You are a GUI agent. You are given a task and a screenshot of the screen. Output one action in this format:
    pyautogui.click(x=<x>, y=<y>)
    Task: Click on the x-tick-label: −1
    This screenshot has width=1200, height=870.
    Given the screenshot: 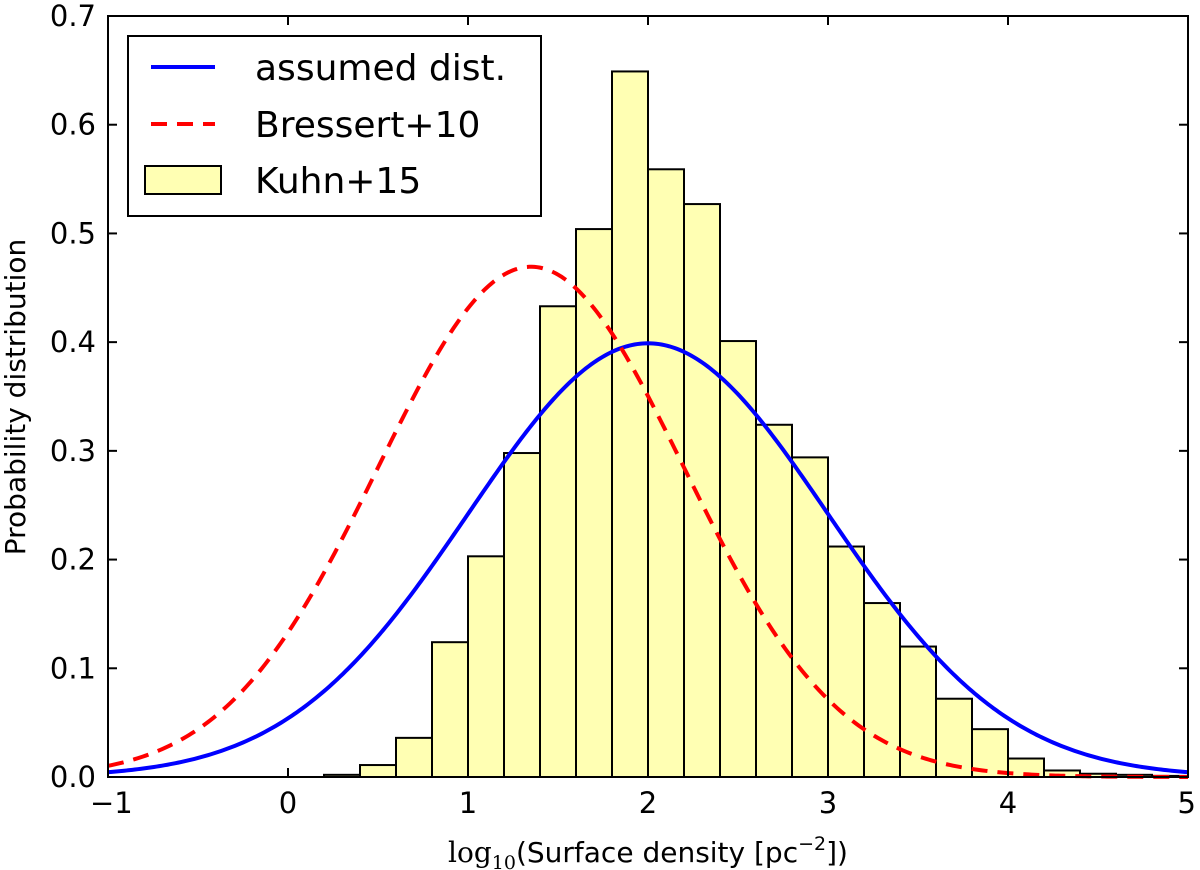 What is the action you would take?
    pyautogui.click(x=111, y=803)
    